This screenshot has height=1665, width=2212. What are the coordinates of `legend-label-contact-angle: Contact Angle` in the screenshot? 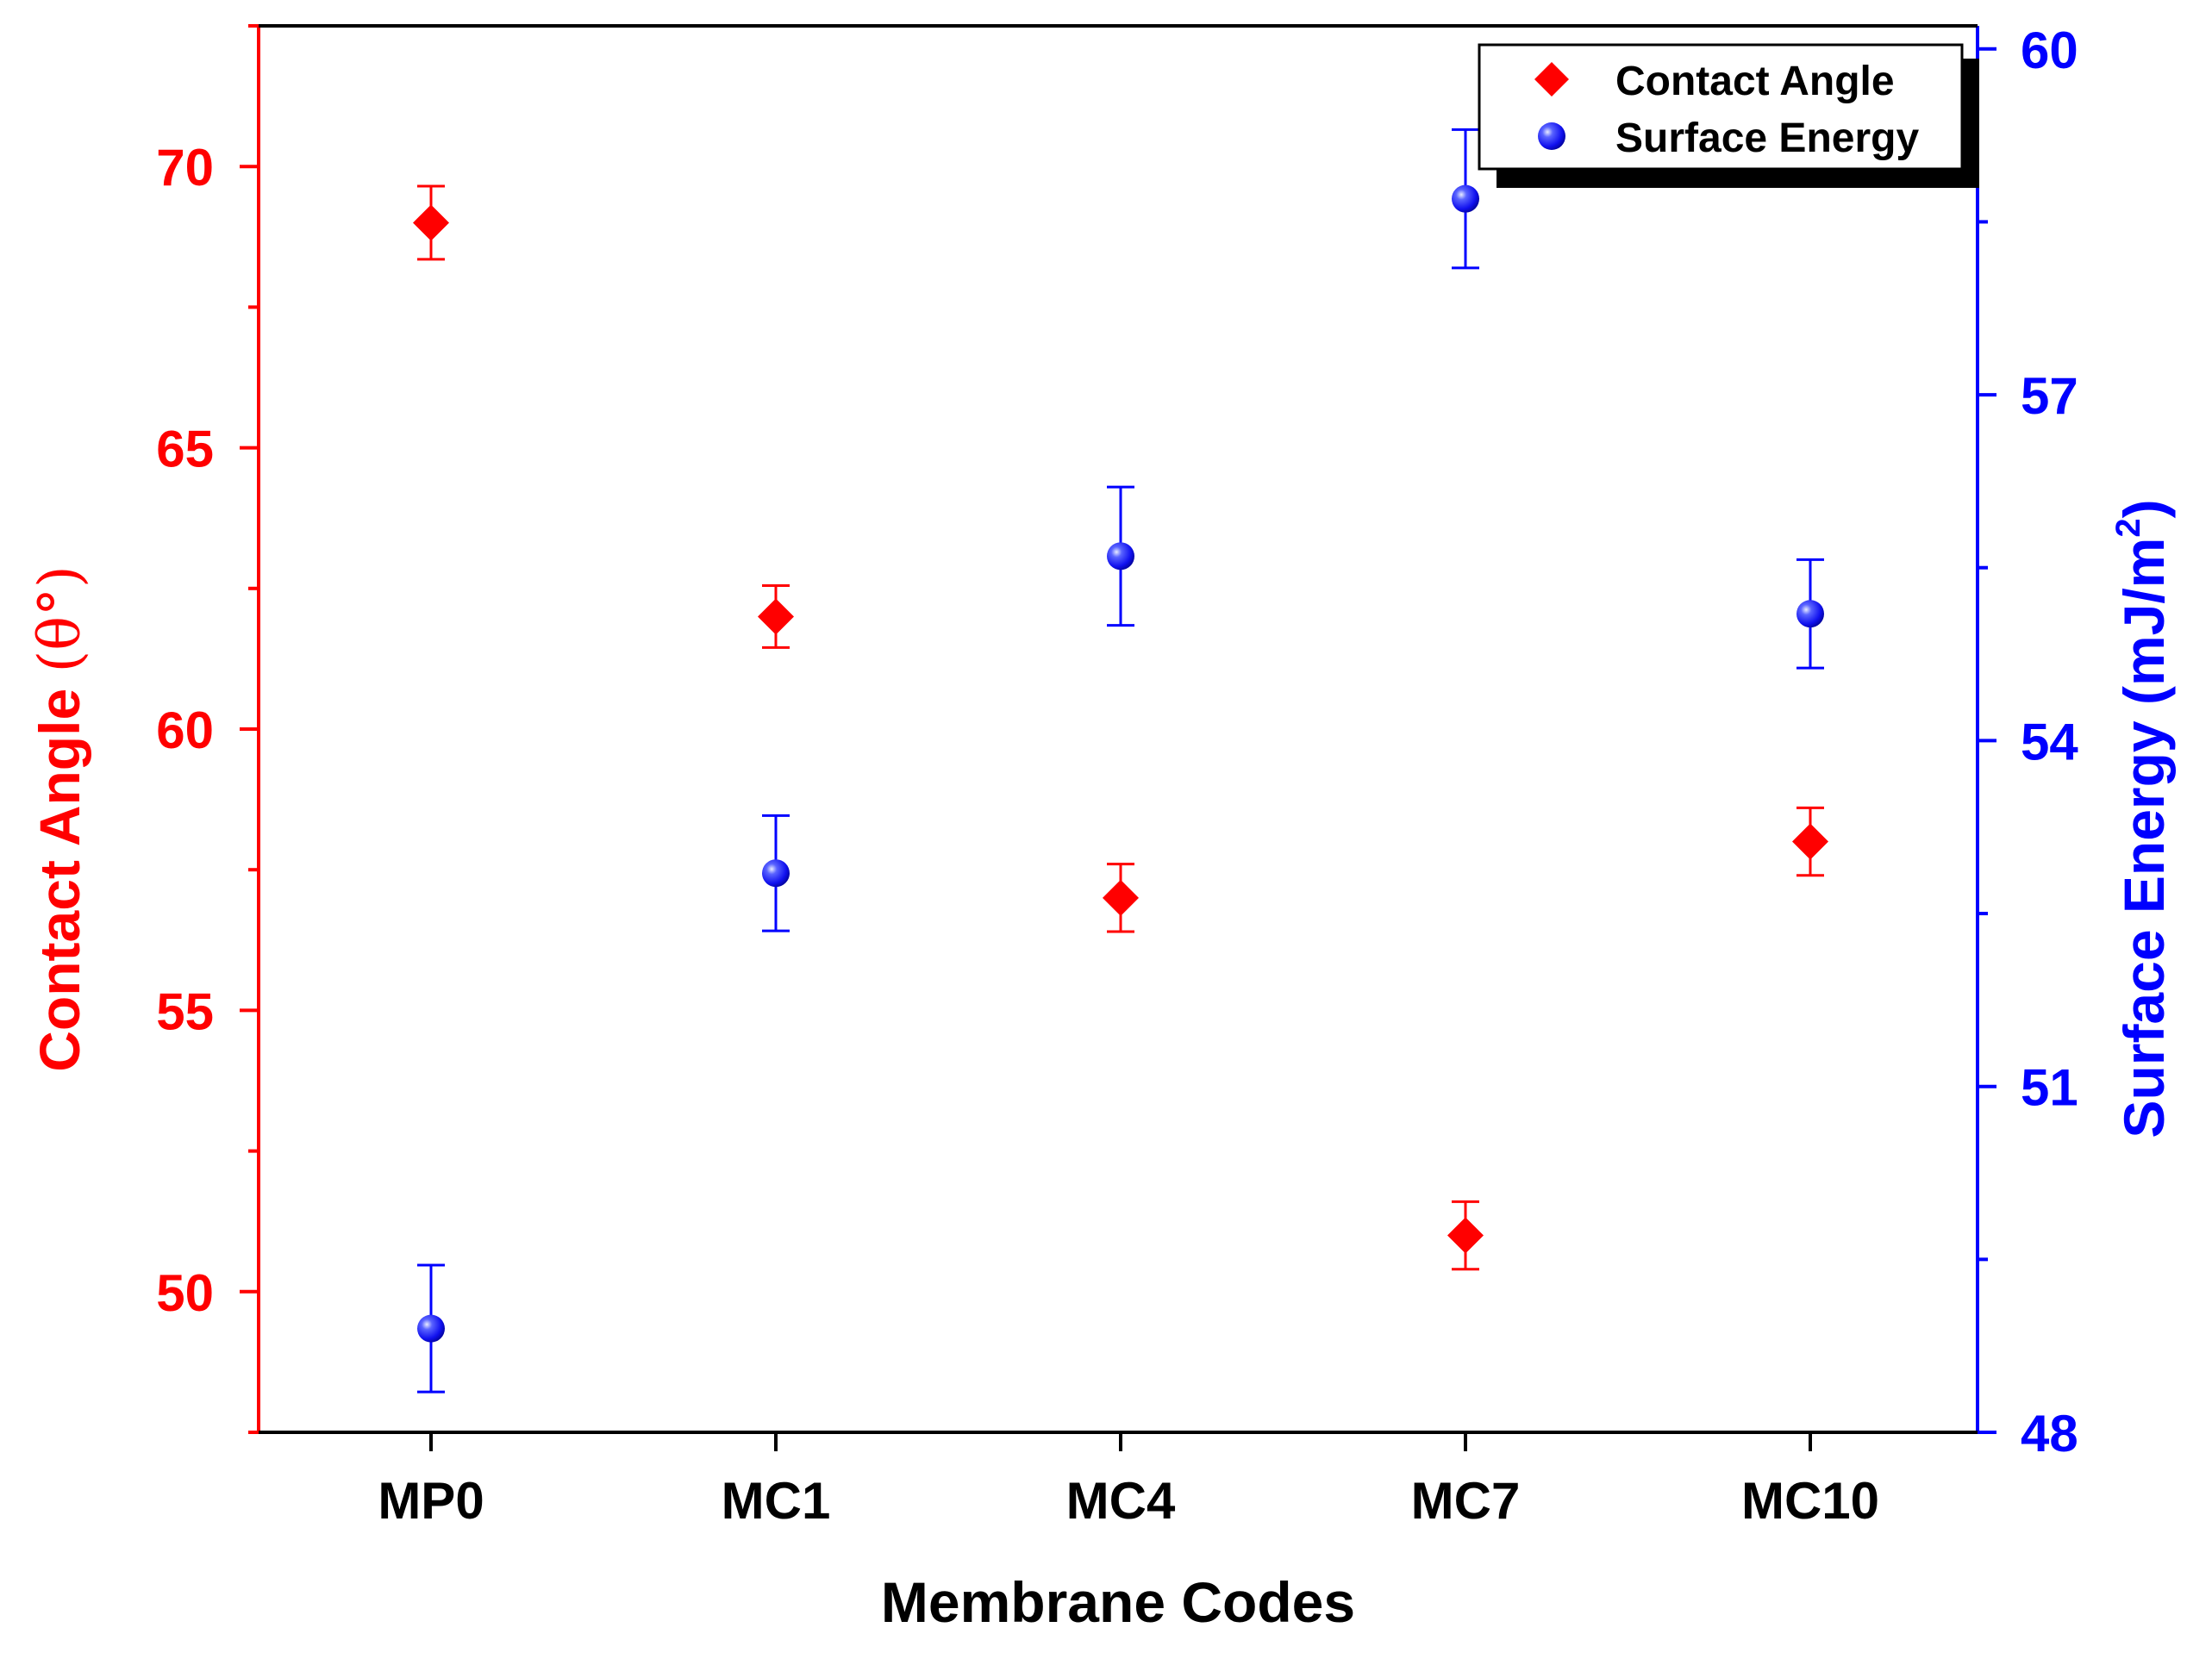 It's located at (1755, 81).